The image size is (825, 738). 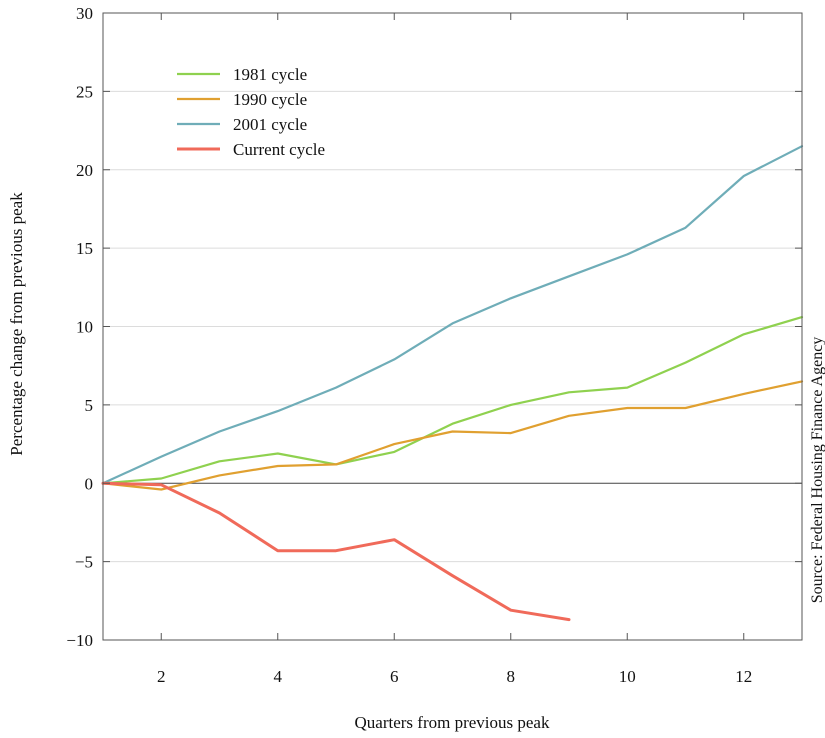 What do you see at coordinates (84, 248) in the screenshot?
I see `y-tick-label: 15` at bounding box center [84, 248].